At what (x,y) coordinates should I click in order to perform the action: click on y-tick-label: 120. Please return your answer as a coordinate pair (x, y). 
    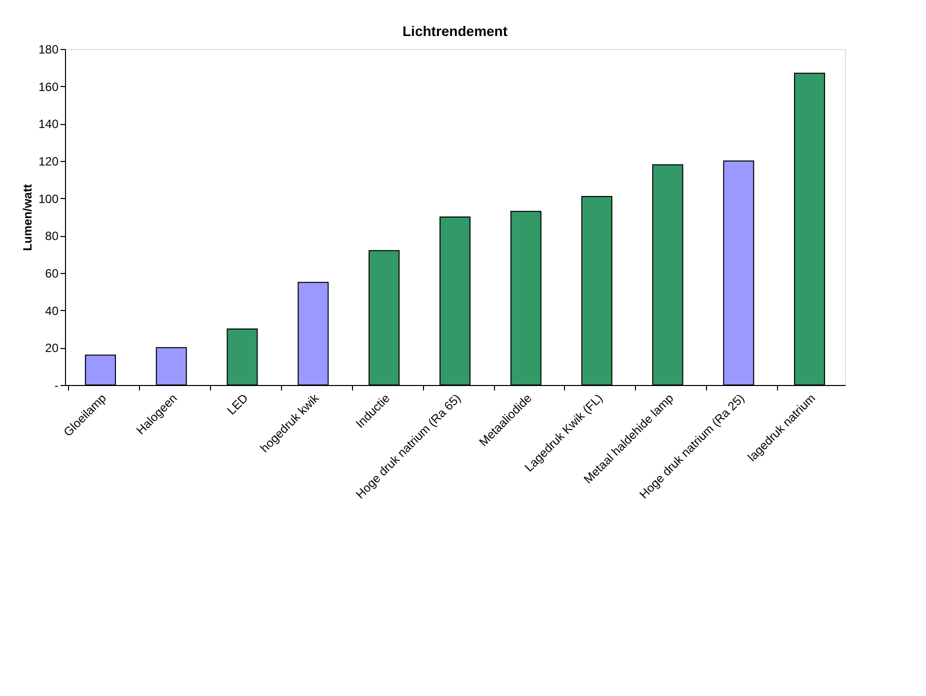
    Looking at the image, I should click on (48, 161).